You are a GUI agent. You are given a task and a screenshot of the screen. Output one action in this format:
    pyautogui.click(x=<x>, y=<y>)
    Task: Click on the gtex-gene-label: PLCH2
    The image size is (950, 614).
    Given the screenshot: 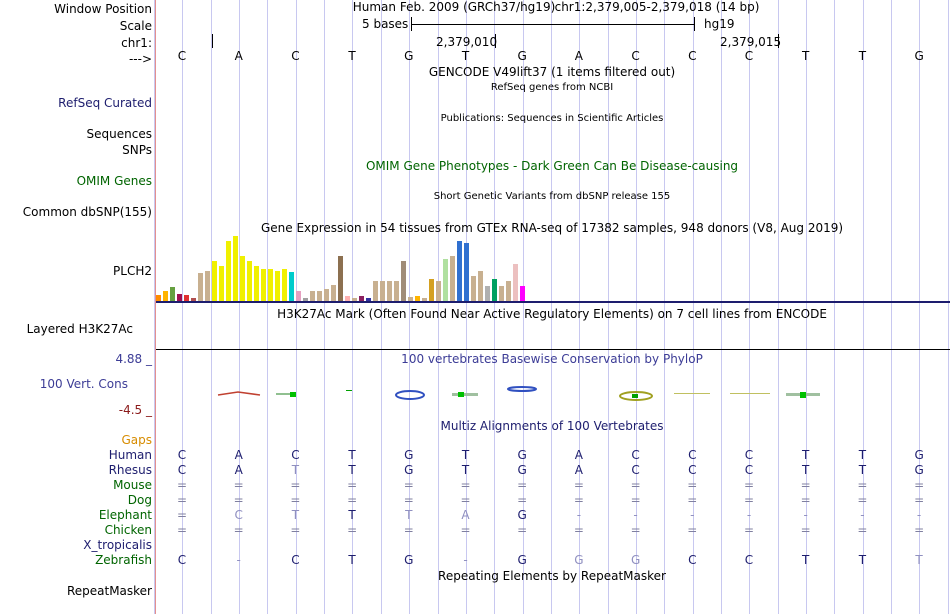 What is the action you would take?
    pyautogui.click(x=132, y=271)
    